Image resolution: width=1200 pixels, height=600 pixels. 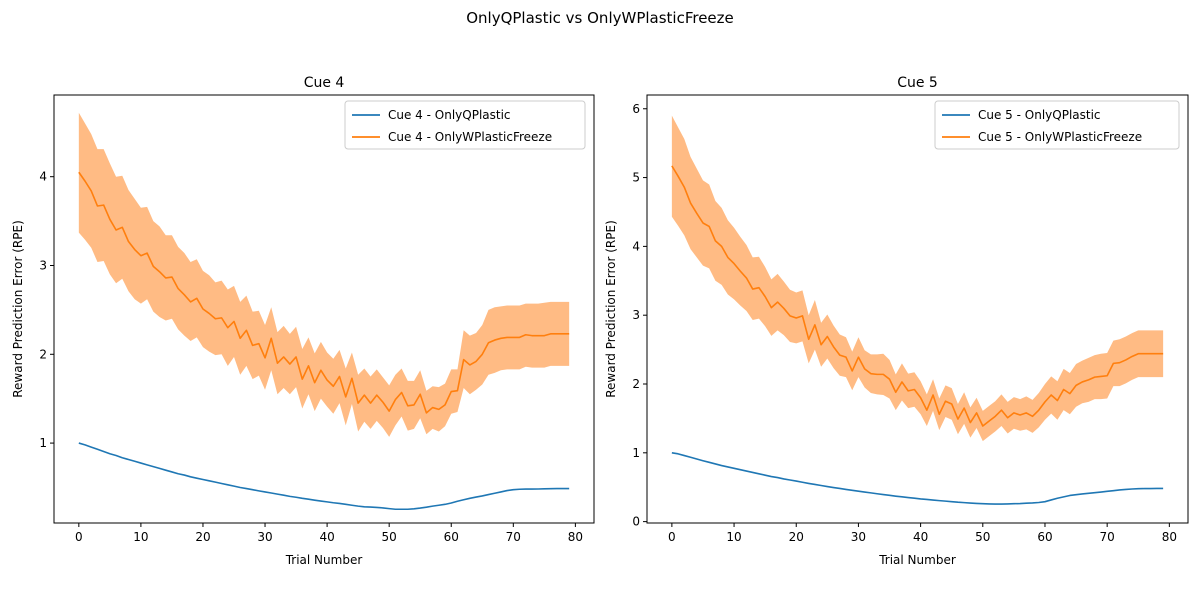 I want to click on y-tick-label: 0, so click(x=636, y=522).